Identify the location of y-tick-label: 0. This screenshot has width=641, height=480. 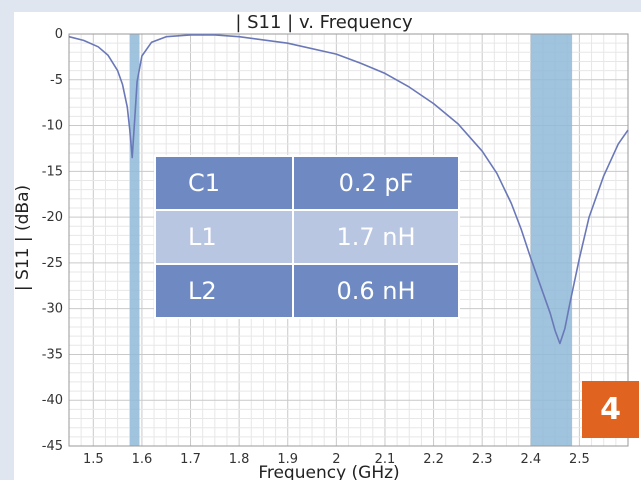
(59, 34).